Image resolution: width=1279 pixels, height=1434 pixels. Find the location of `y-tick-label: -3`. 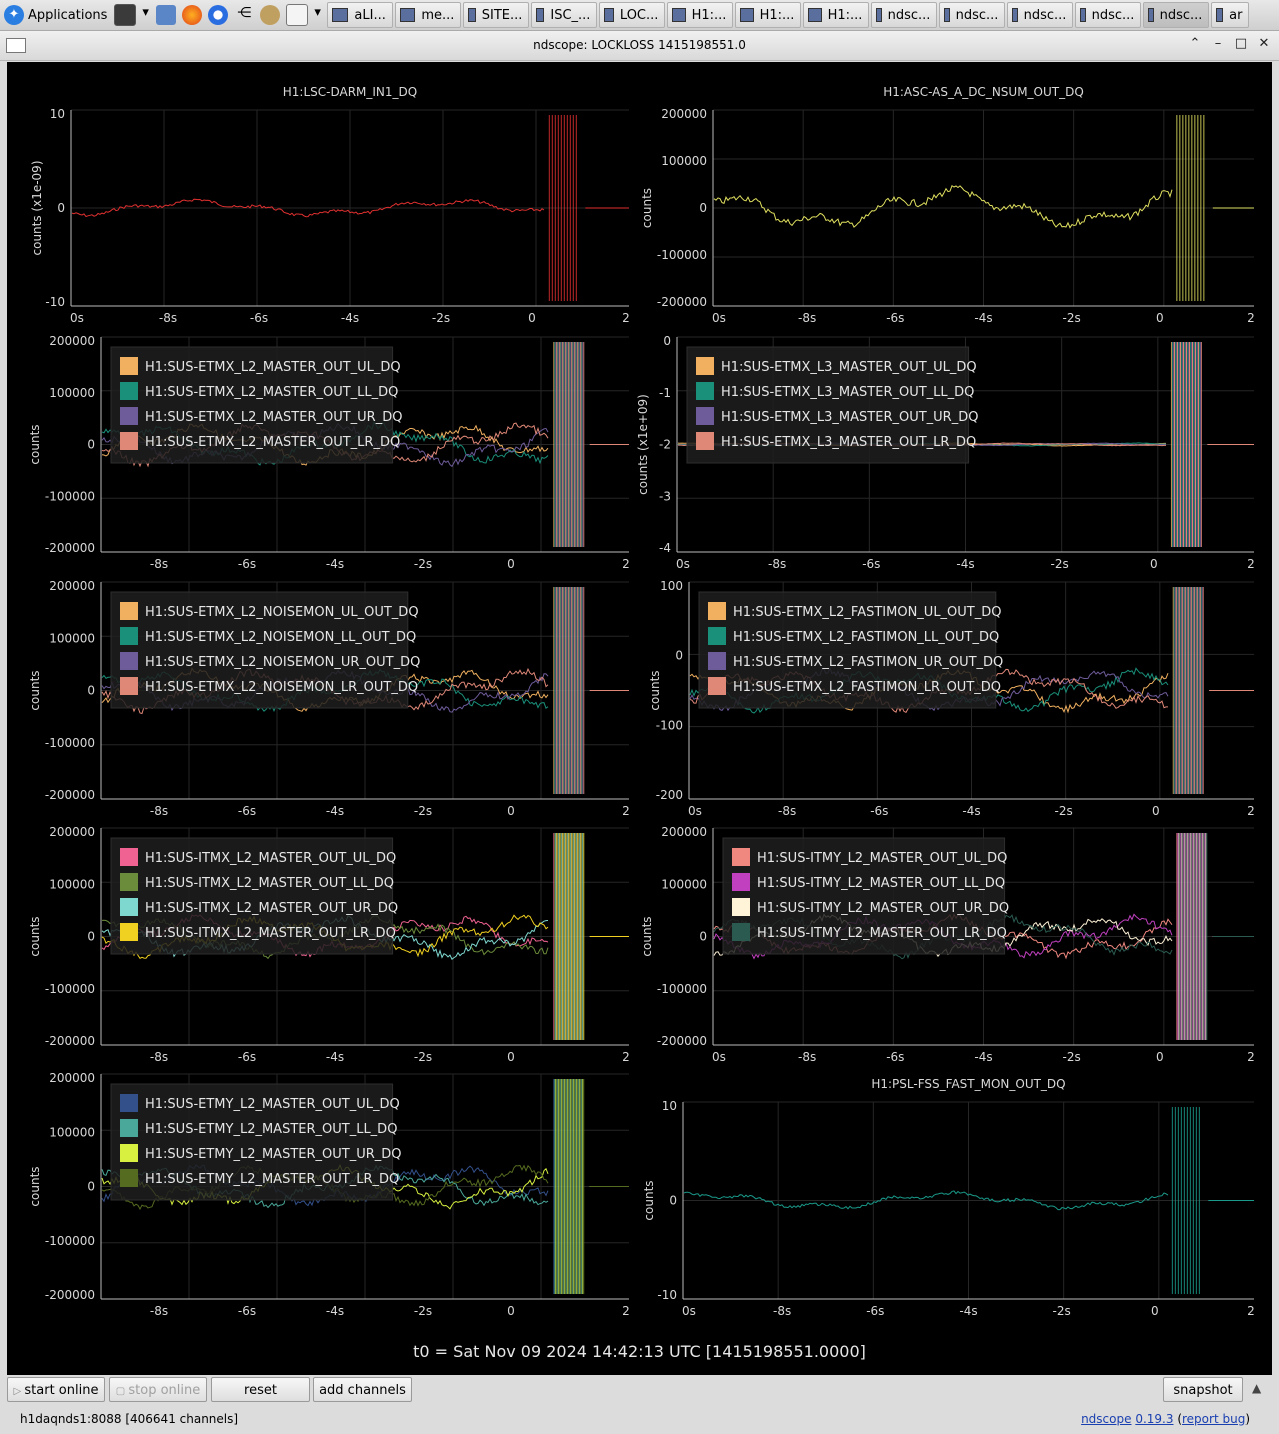

y-tick-label: -3 is located at coordinates (665, 496).